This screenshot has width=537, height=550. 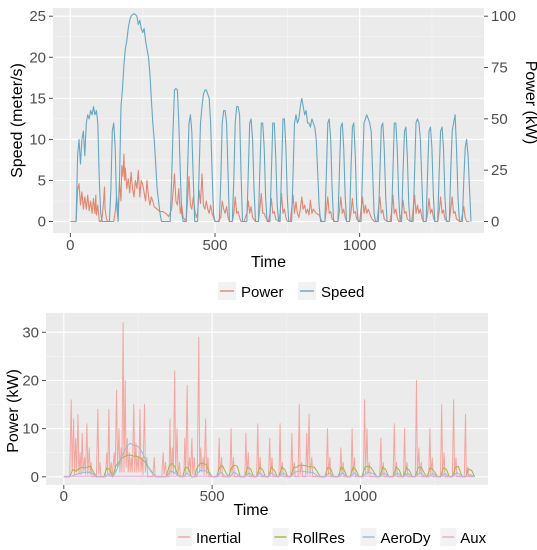 What do you see at coordinates (30, 429) in the screenshot?
I see `y-tick-label: 10` at bounding box center [30, 429].